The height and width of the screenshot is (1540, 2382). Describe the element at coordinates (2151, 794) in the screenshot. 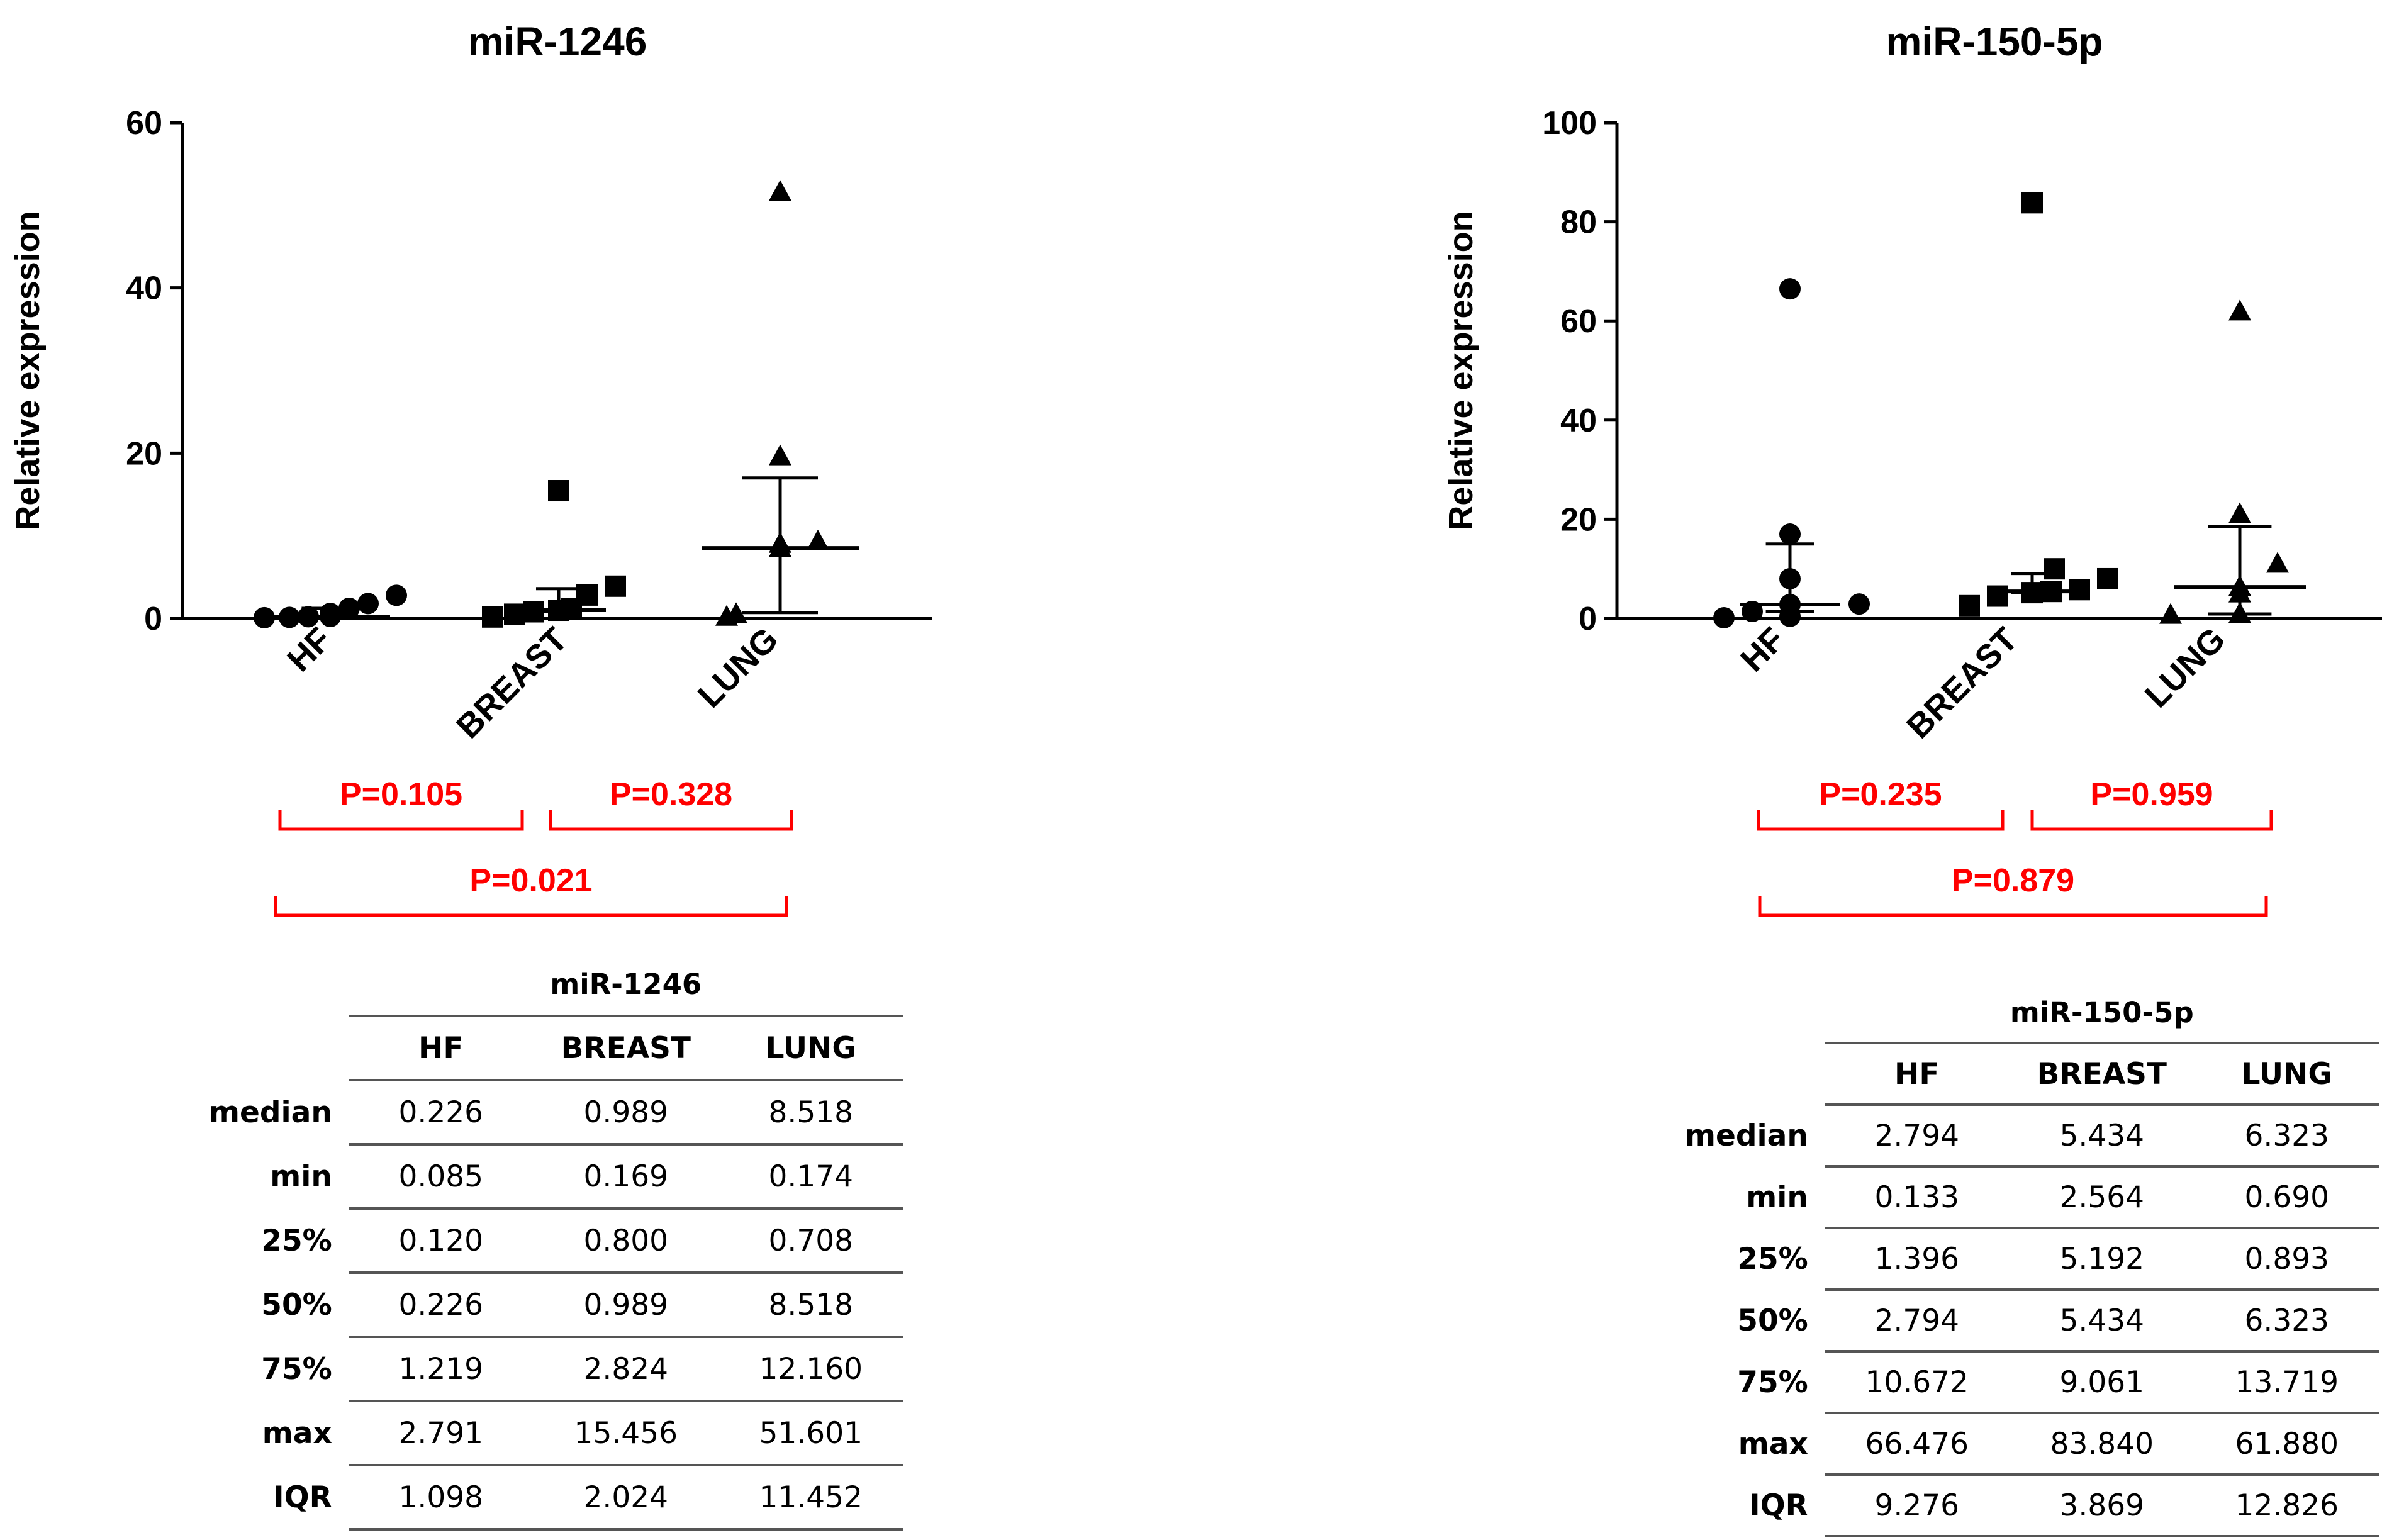

I see `p-value-label: P=0.959` at that location.